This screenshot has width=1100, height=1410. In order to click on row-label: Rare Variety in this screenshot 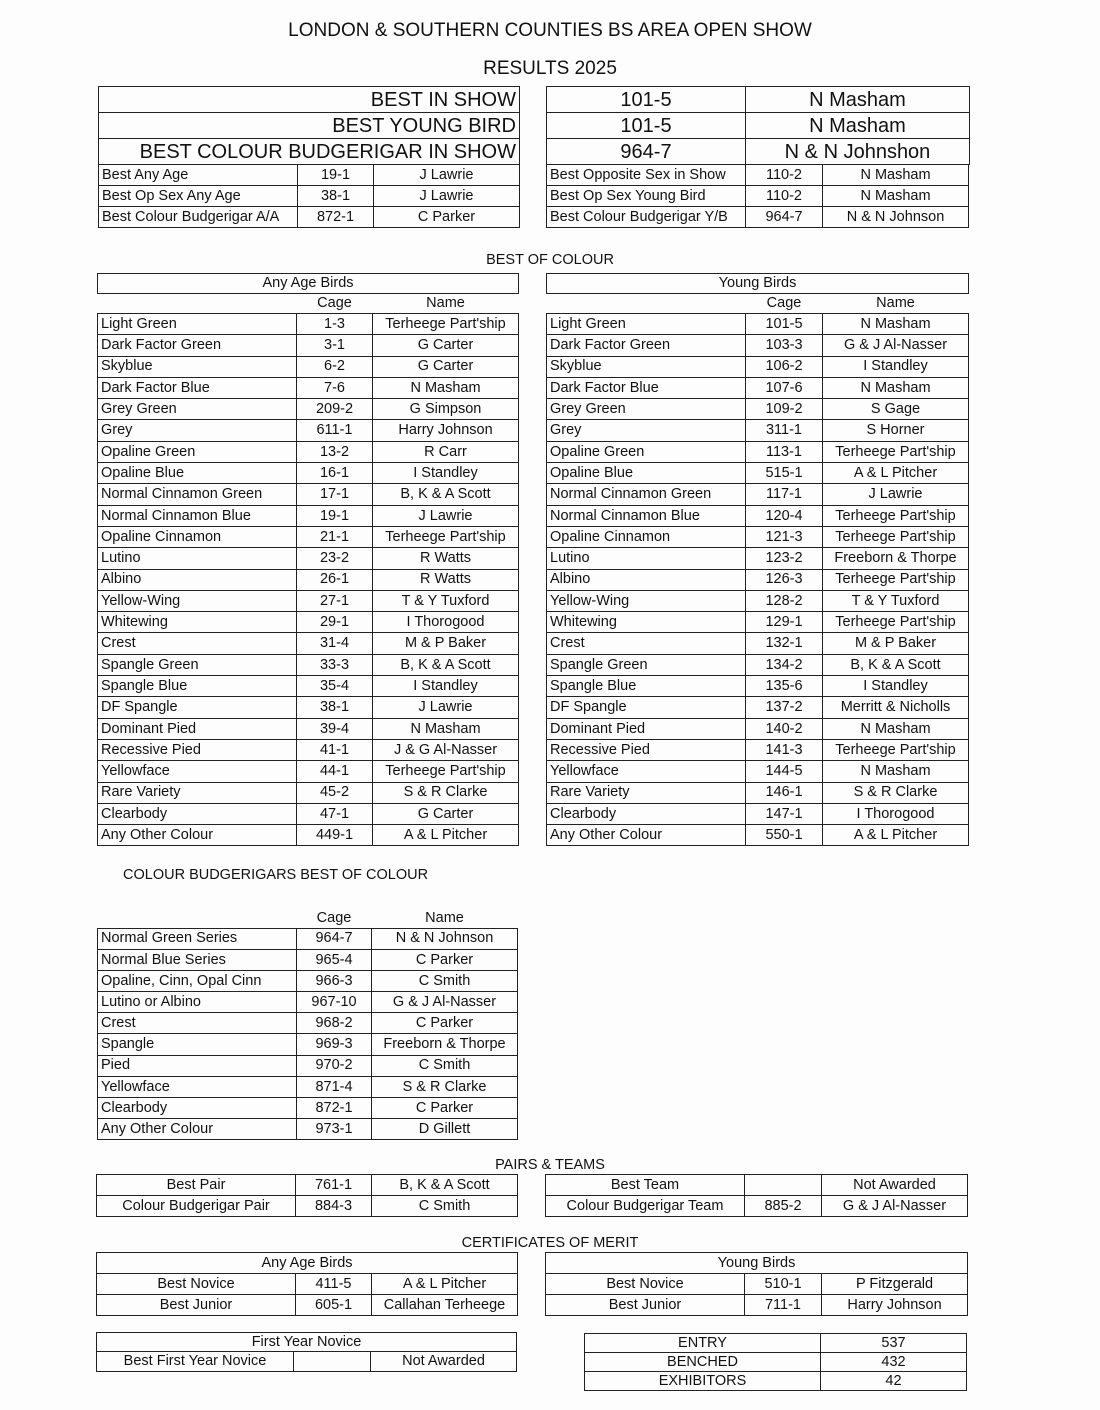, I will do `click(646, 792)`.